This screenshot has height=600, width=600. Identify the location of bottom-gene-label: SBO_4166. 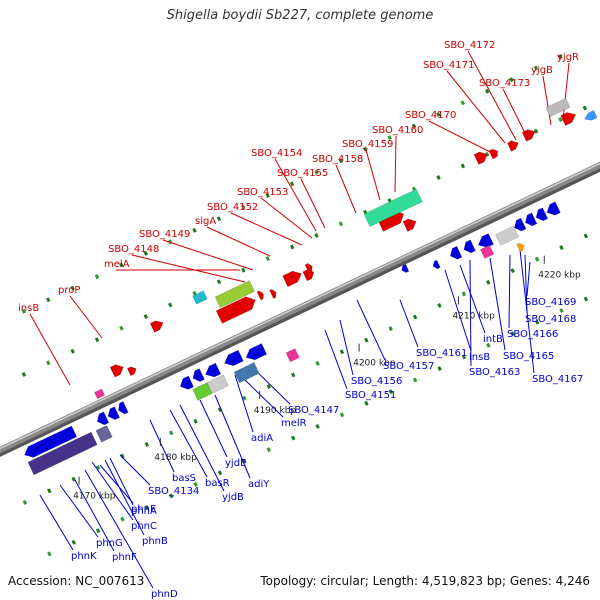
(532, 334).